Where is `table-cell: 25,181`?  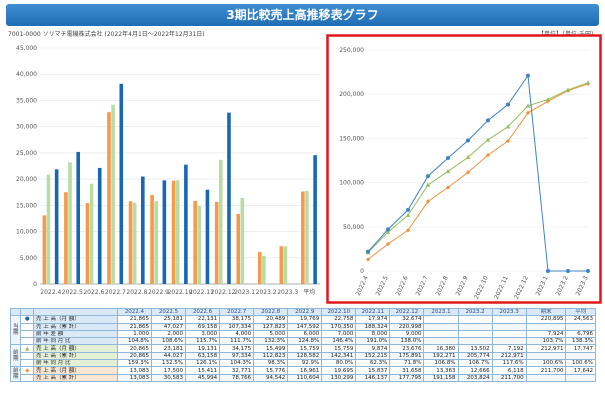 table-cell: 25,181 is located at coordinates (168, 319).